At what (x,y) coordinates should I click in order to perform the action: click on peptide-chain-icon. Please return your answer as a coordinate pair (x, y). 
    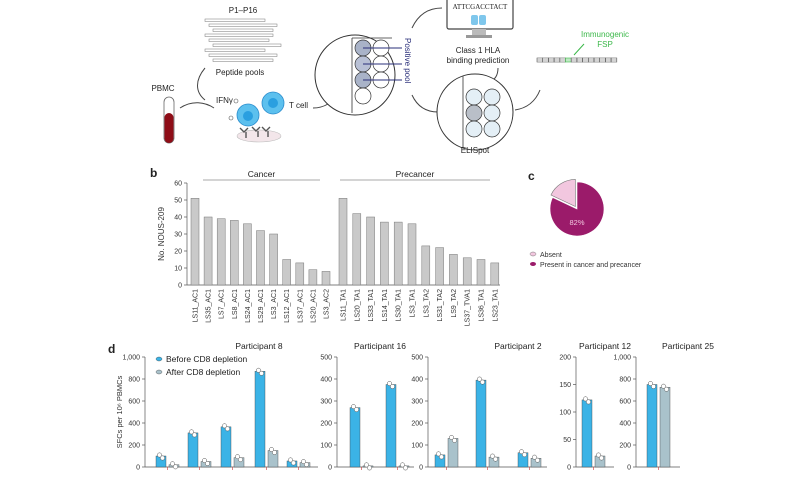
    Looking at the image, I should click on (577, 60).